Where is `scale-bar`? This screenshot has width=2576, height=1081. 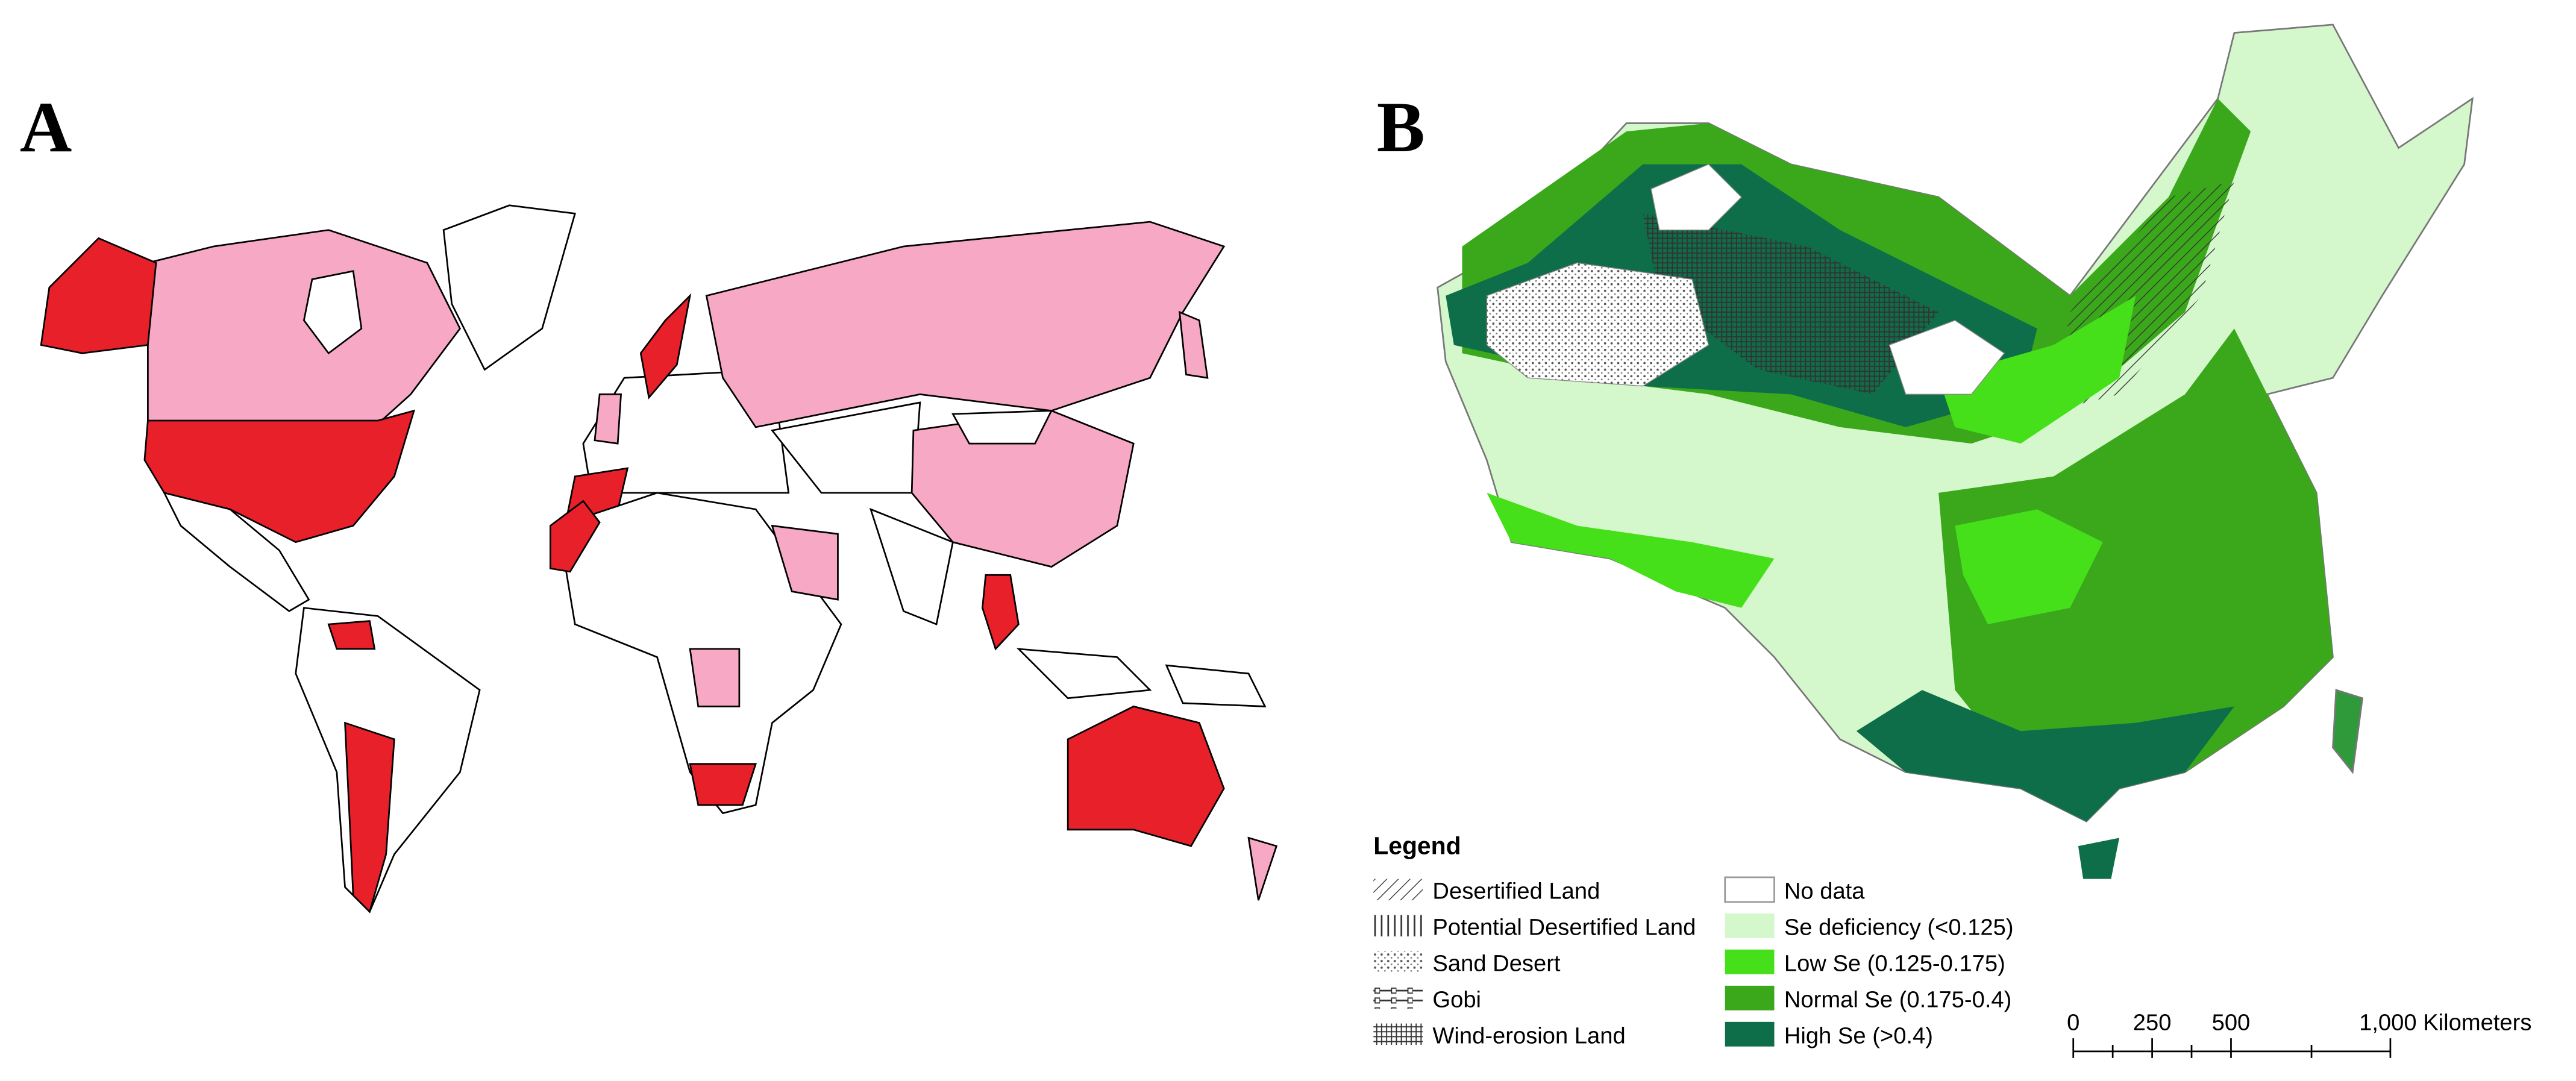 scale-bar is located at coordinates (2232, 1048).